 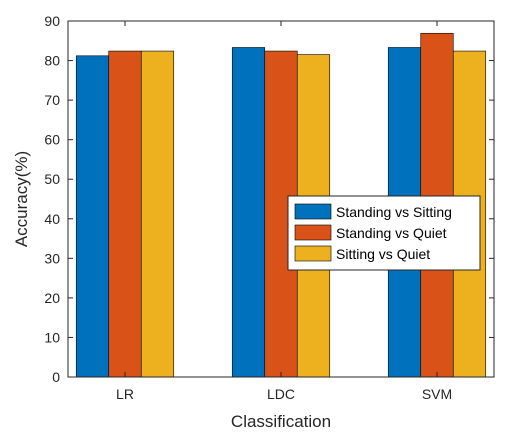 I want to click on y-tick-label: 60, so click(x=52, y=140).